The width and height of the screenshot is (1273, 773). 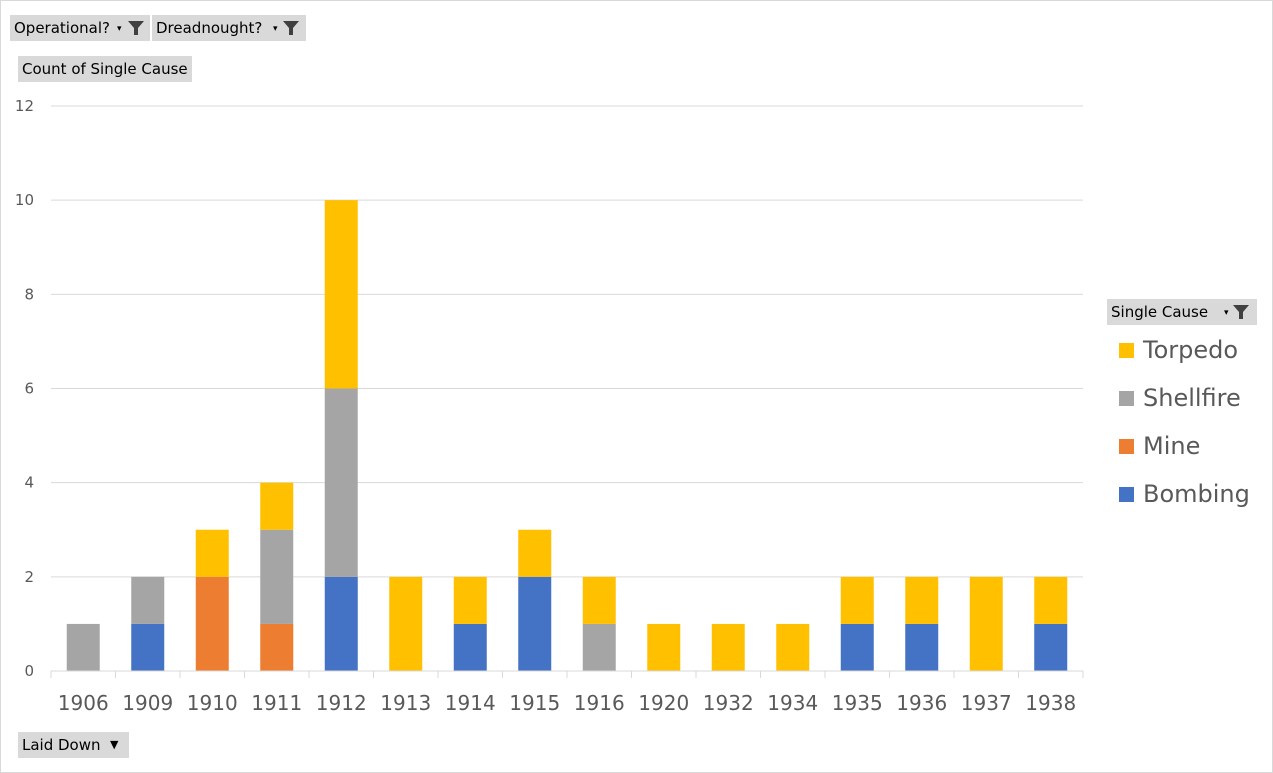 What do you see at coordinates (29, 483) in the screenshot?
I see `y-tick-label: 4` at bounding box center [29, 483].